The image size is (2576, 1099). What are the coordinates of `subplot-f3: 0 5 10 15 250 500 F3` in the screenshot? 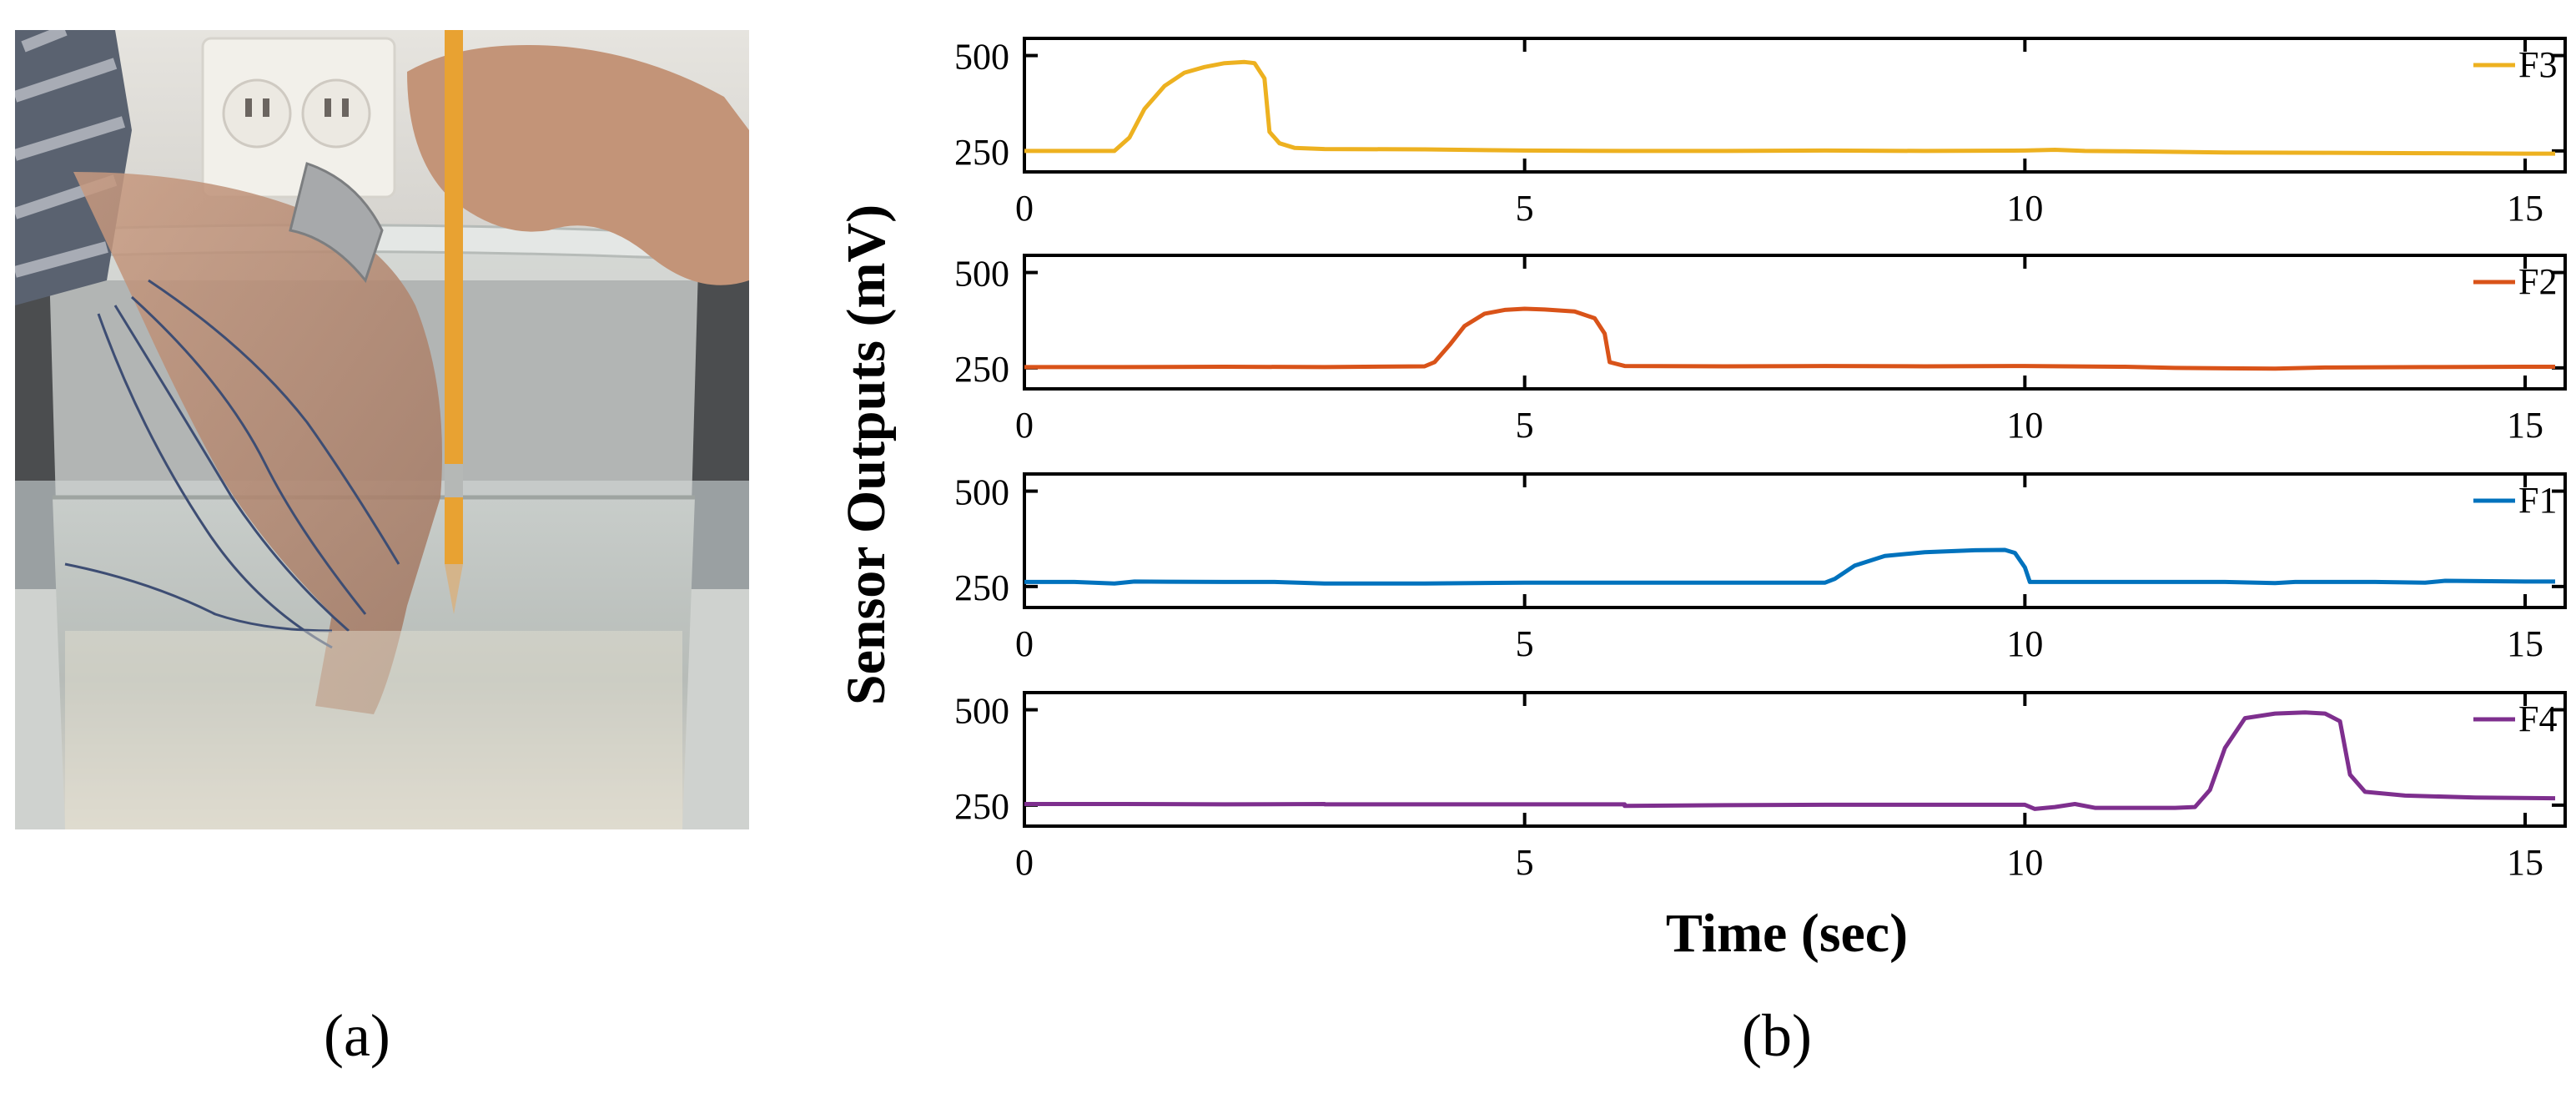 It's located at (1760, 133).